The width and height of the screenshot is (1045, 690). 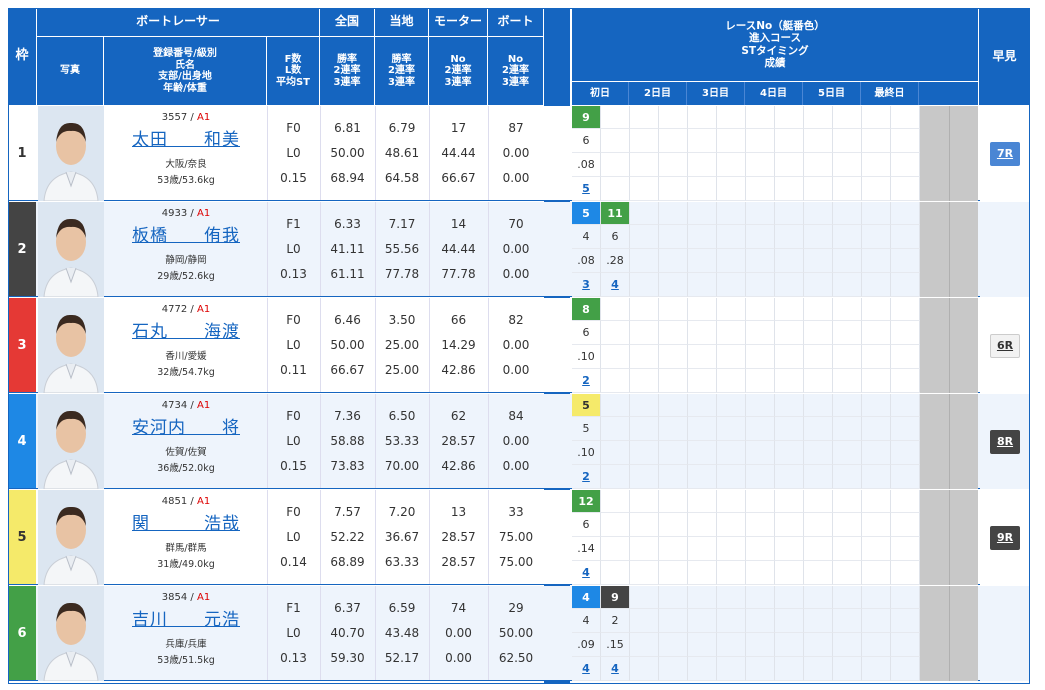 I want to click on hayami-race-link: 6R, so click(x=1005, y=345).